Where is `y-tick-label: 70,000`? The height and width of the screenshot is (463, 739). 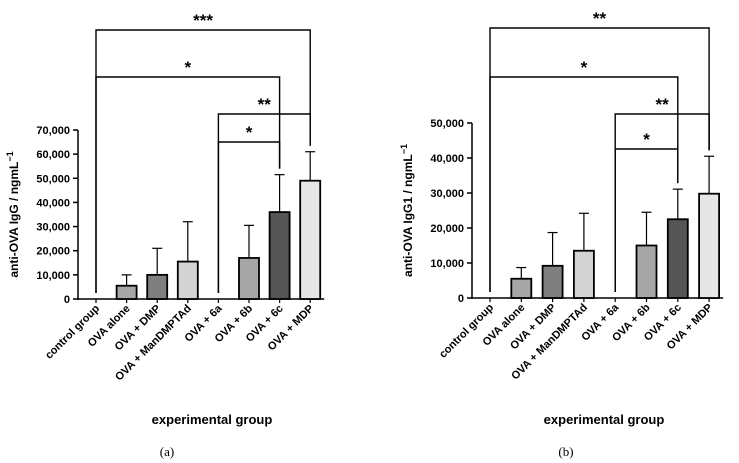
y-tick-label: 70,000 is located at coordinates (53, 131).